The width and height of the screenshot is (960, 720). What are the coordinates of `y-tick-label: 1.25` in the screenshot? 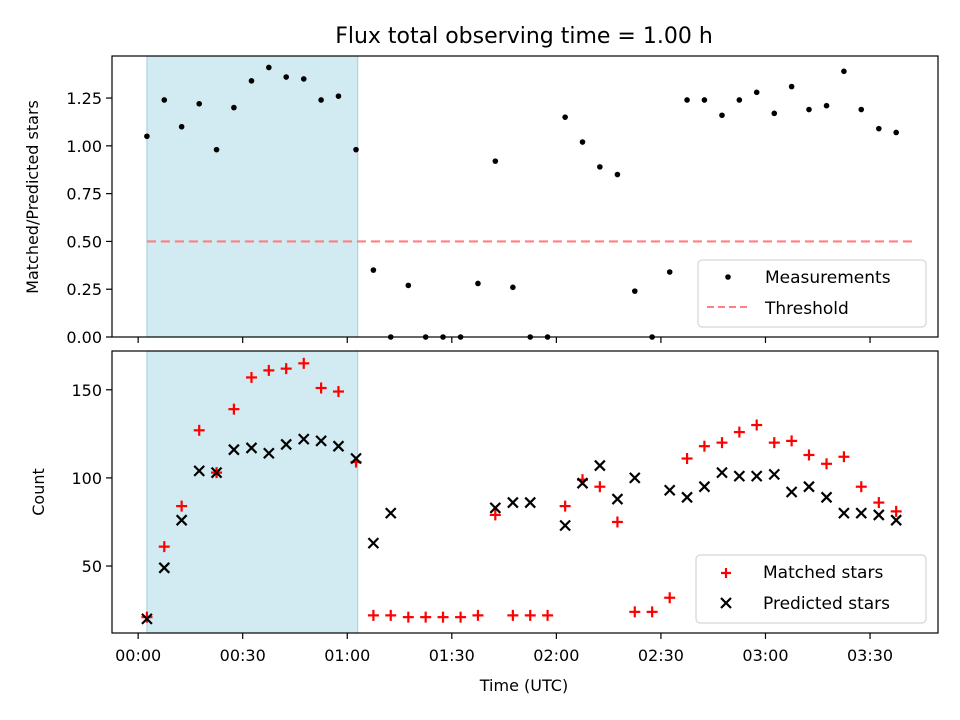 It's located at (84, 98).